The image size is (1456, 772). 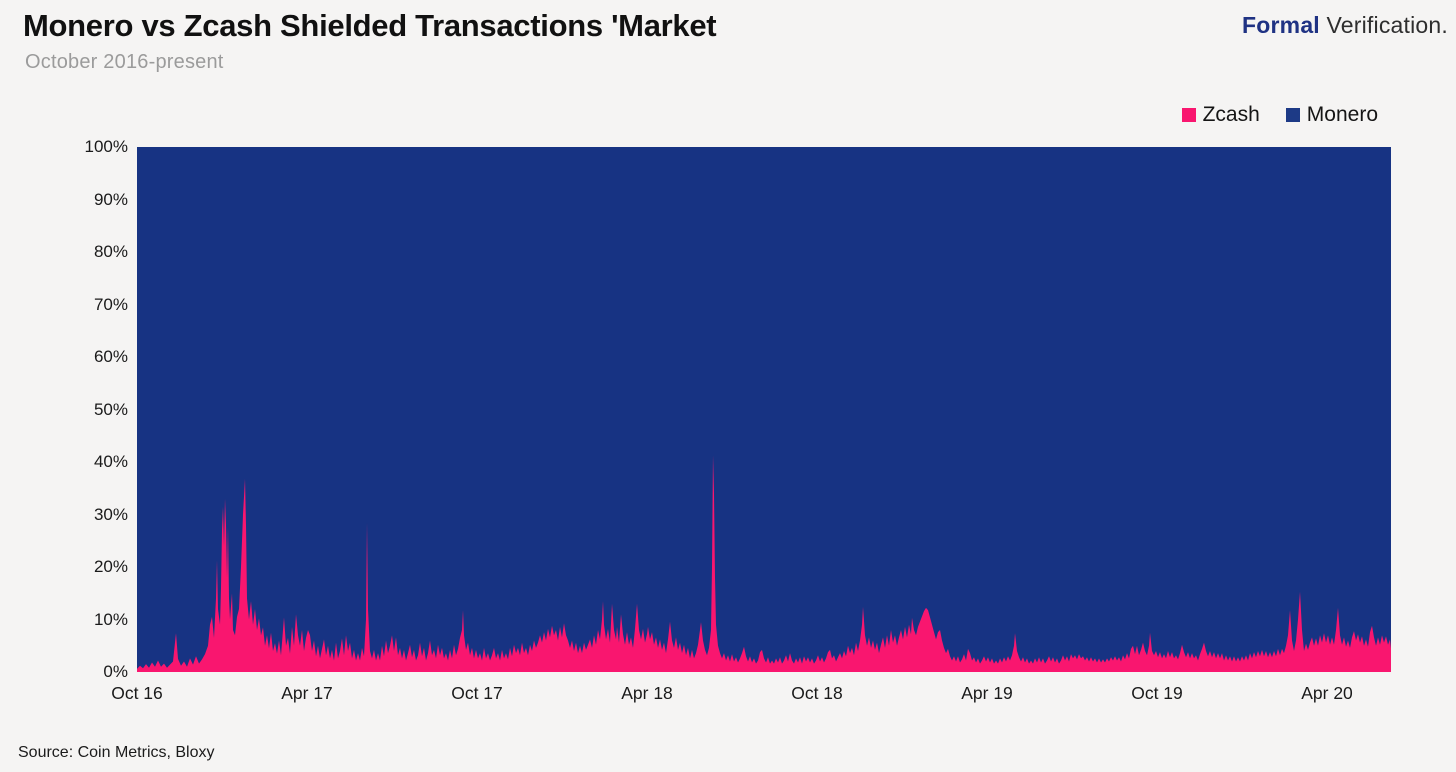 I want to click on y-tick-label: 90%, so click(x=110, y=199).